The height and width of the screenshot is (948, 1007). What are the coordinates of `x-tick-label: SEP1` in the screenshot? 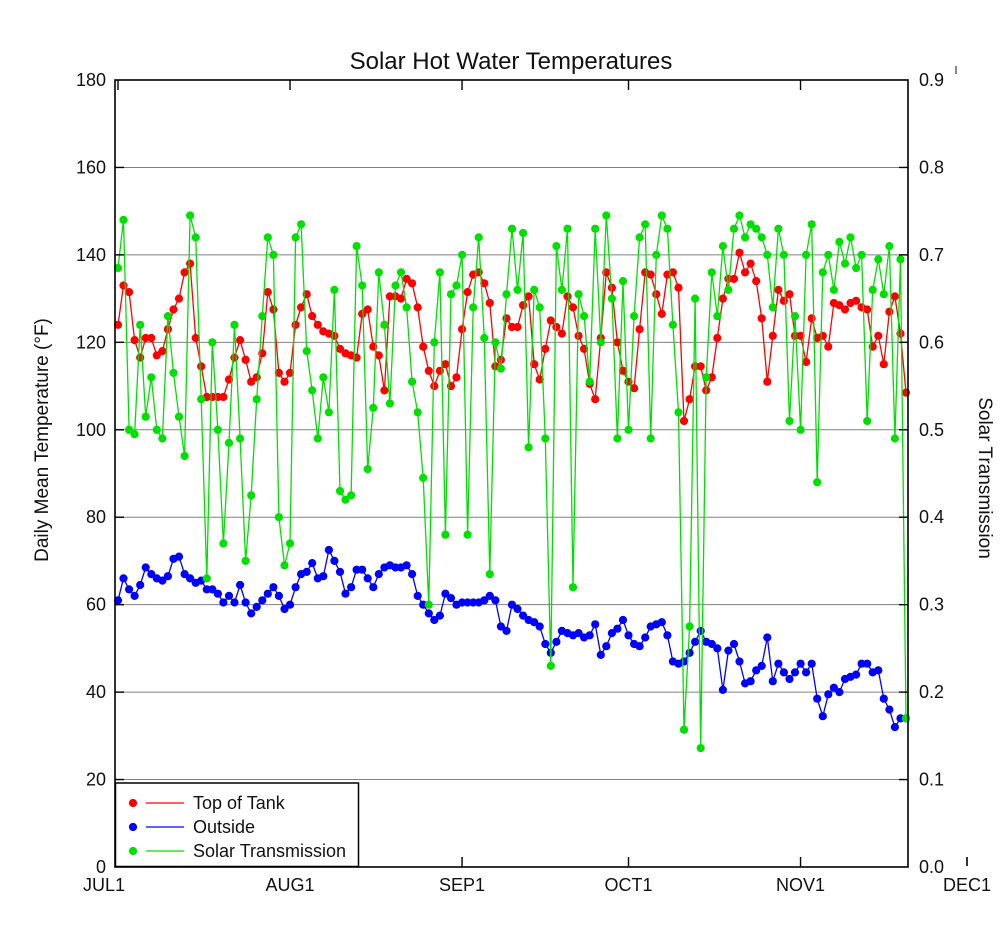 It's located at (462, 885).